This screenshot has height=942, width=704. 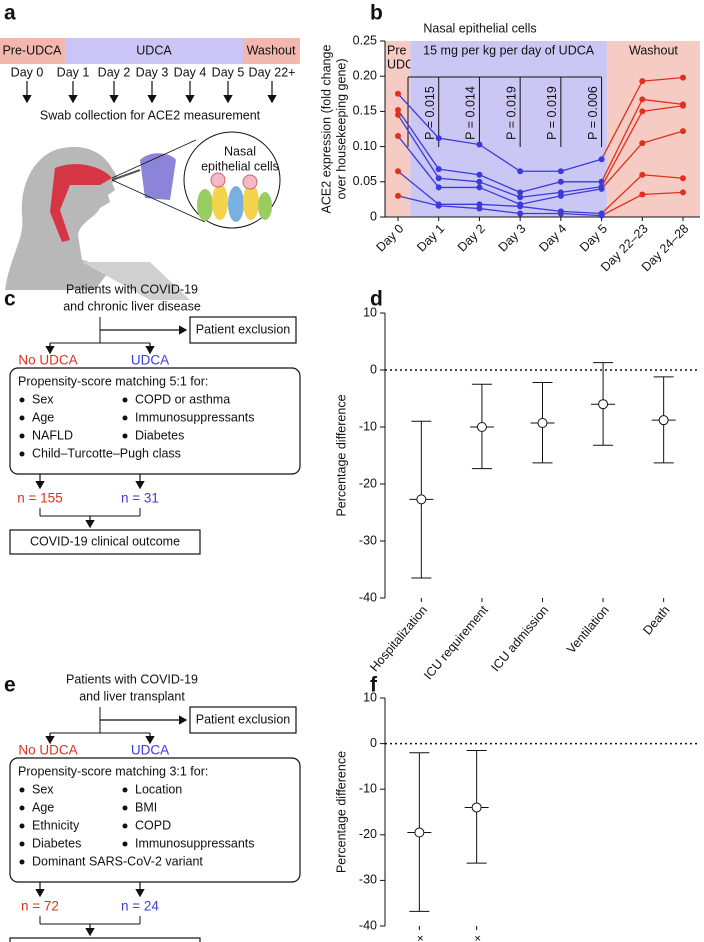 I want to click on x-tick-label: Day 1, so click(x=430, y=238).